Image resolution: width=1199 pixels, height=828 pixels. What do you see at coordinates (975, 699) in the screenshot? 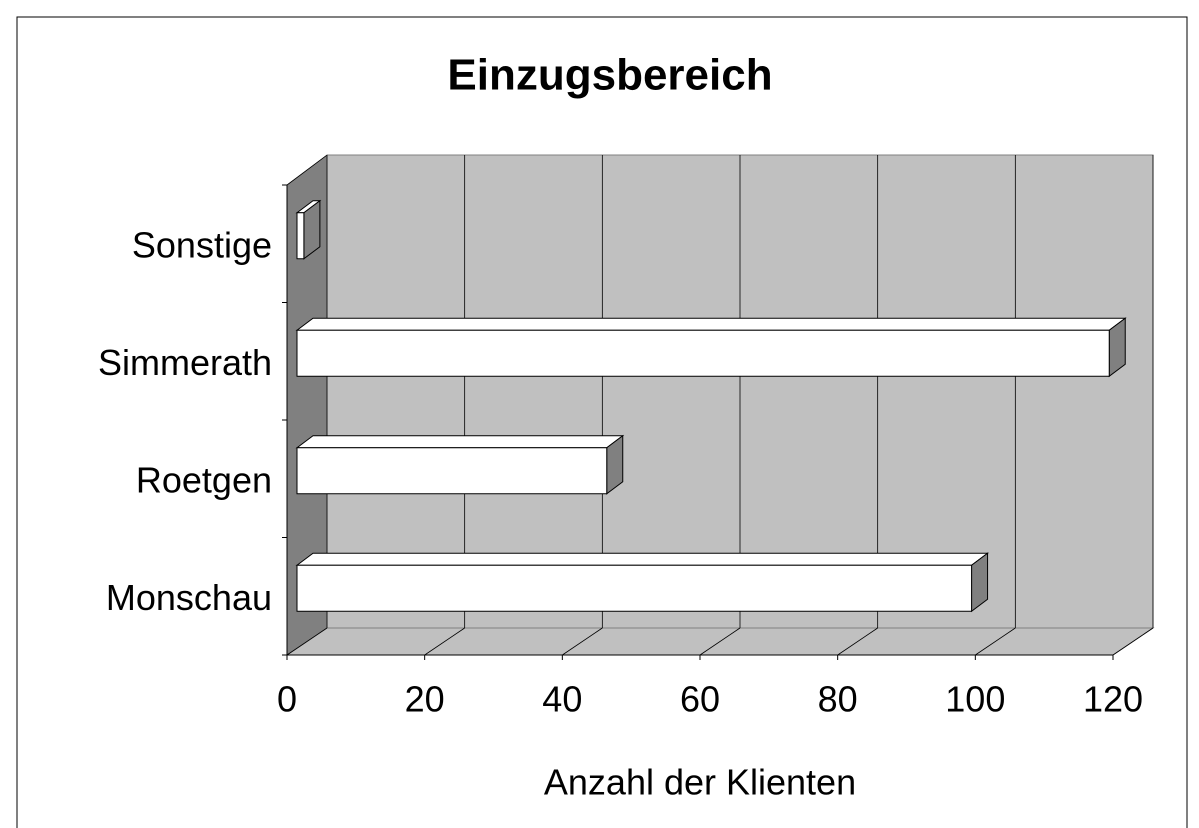
I see `x-tick-label: 100` at bounding box center [975, 699].